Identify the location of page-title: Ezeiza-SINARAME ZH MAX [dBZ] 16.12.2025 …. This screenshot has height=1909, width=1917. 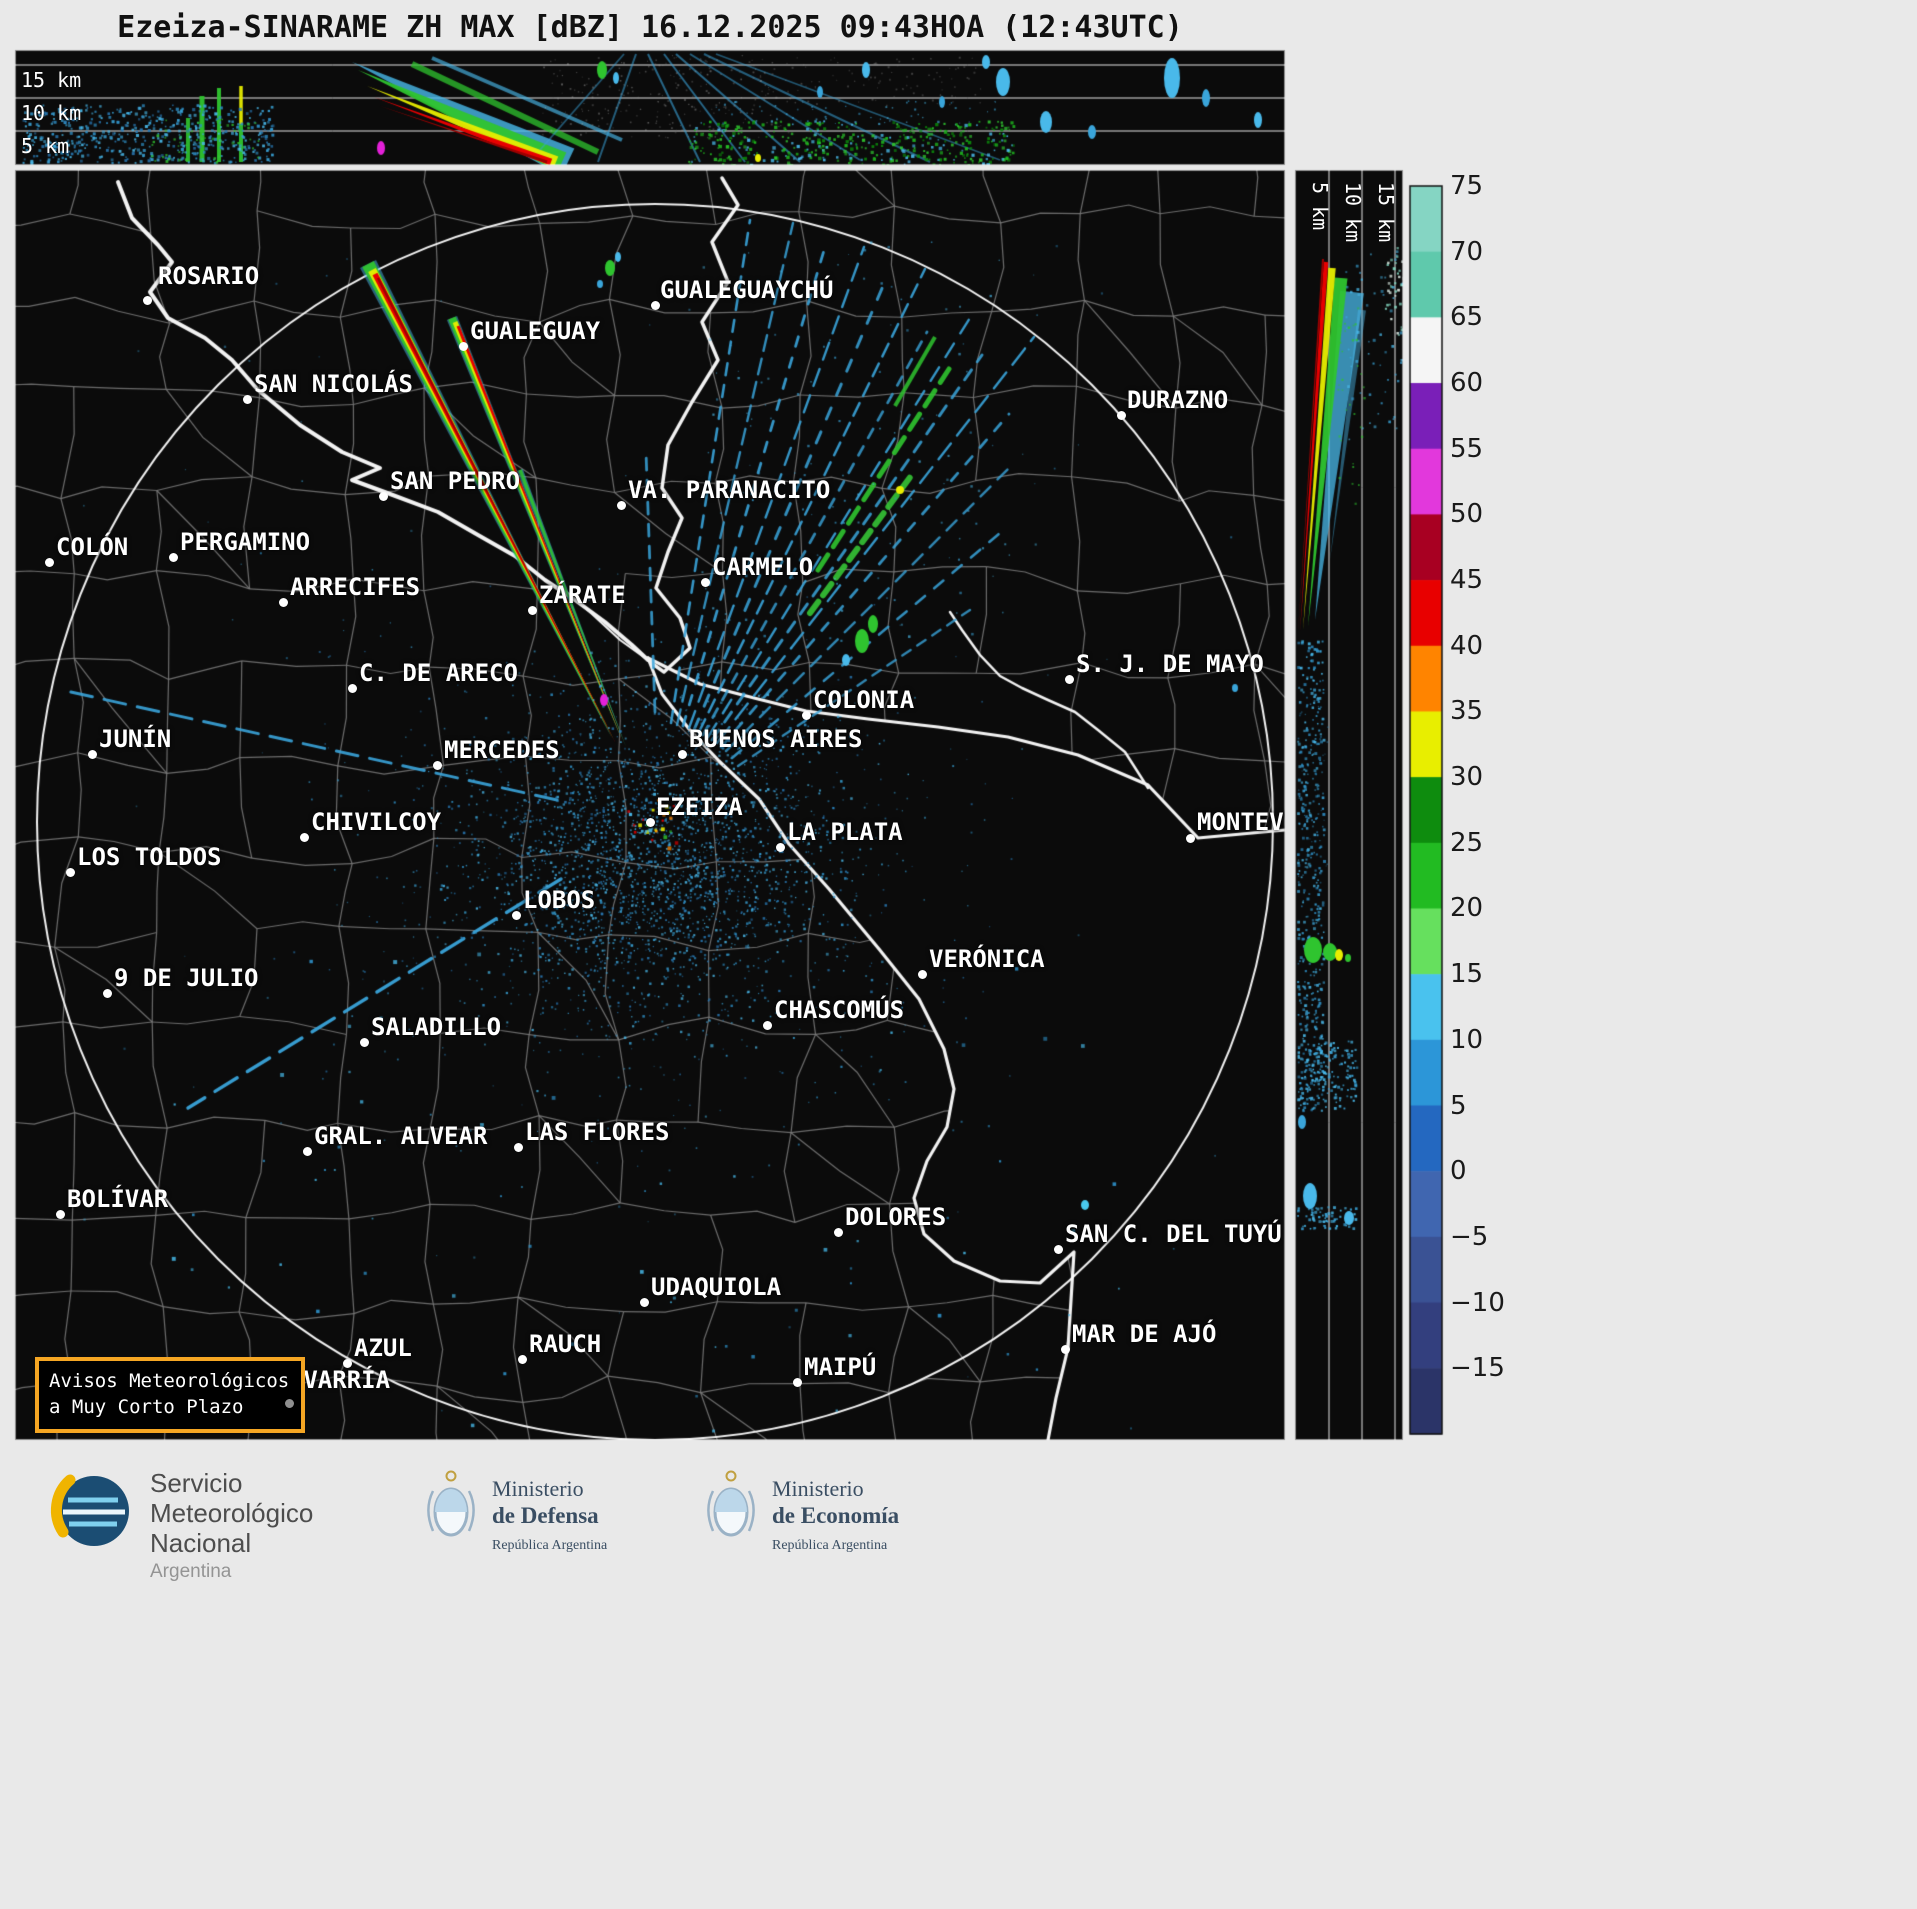
(650, 27).